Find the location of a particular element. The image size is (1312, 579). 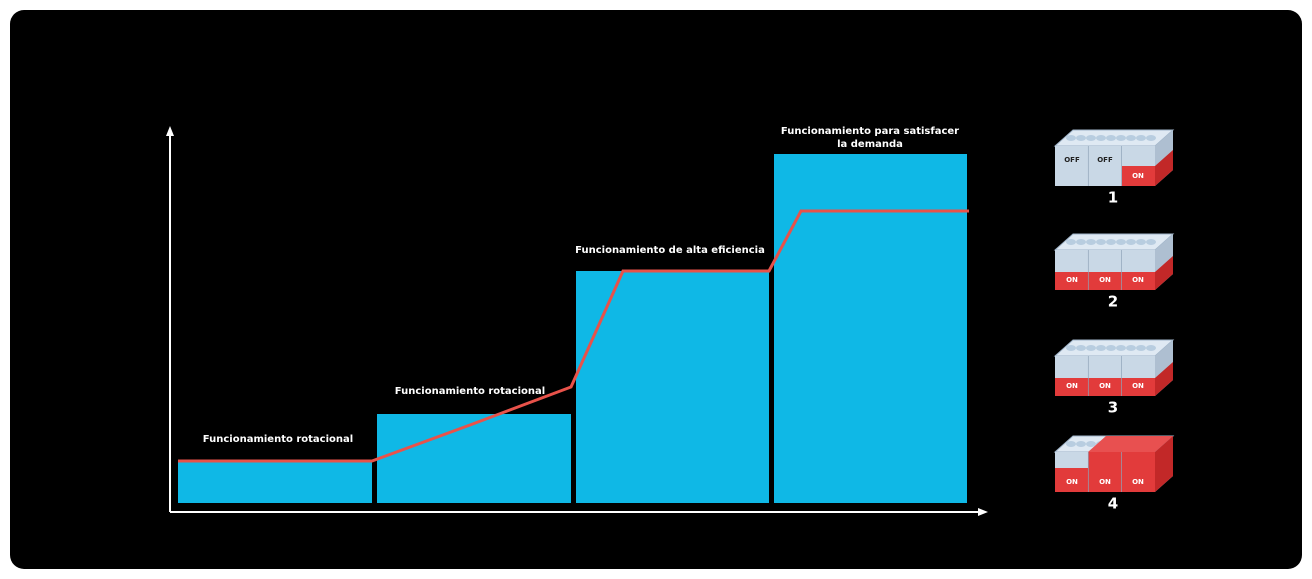

unit-number: 4 is located at coordinates (1113, 504).